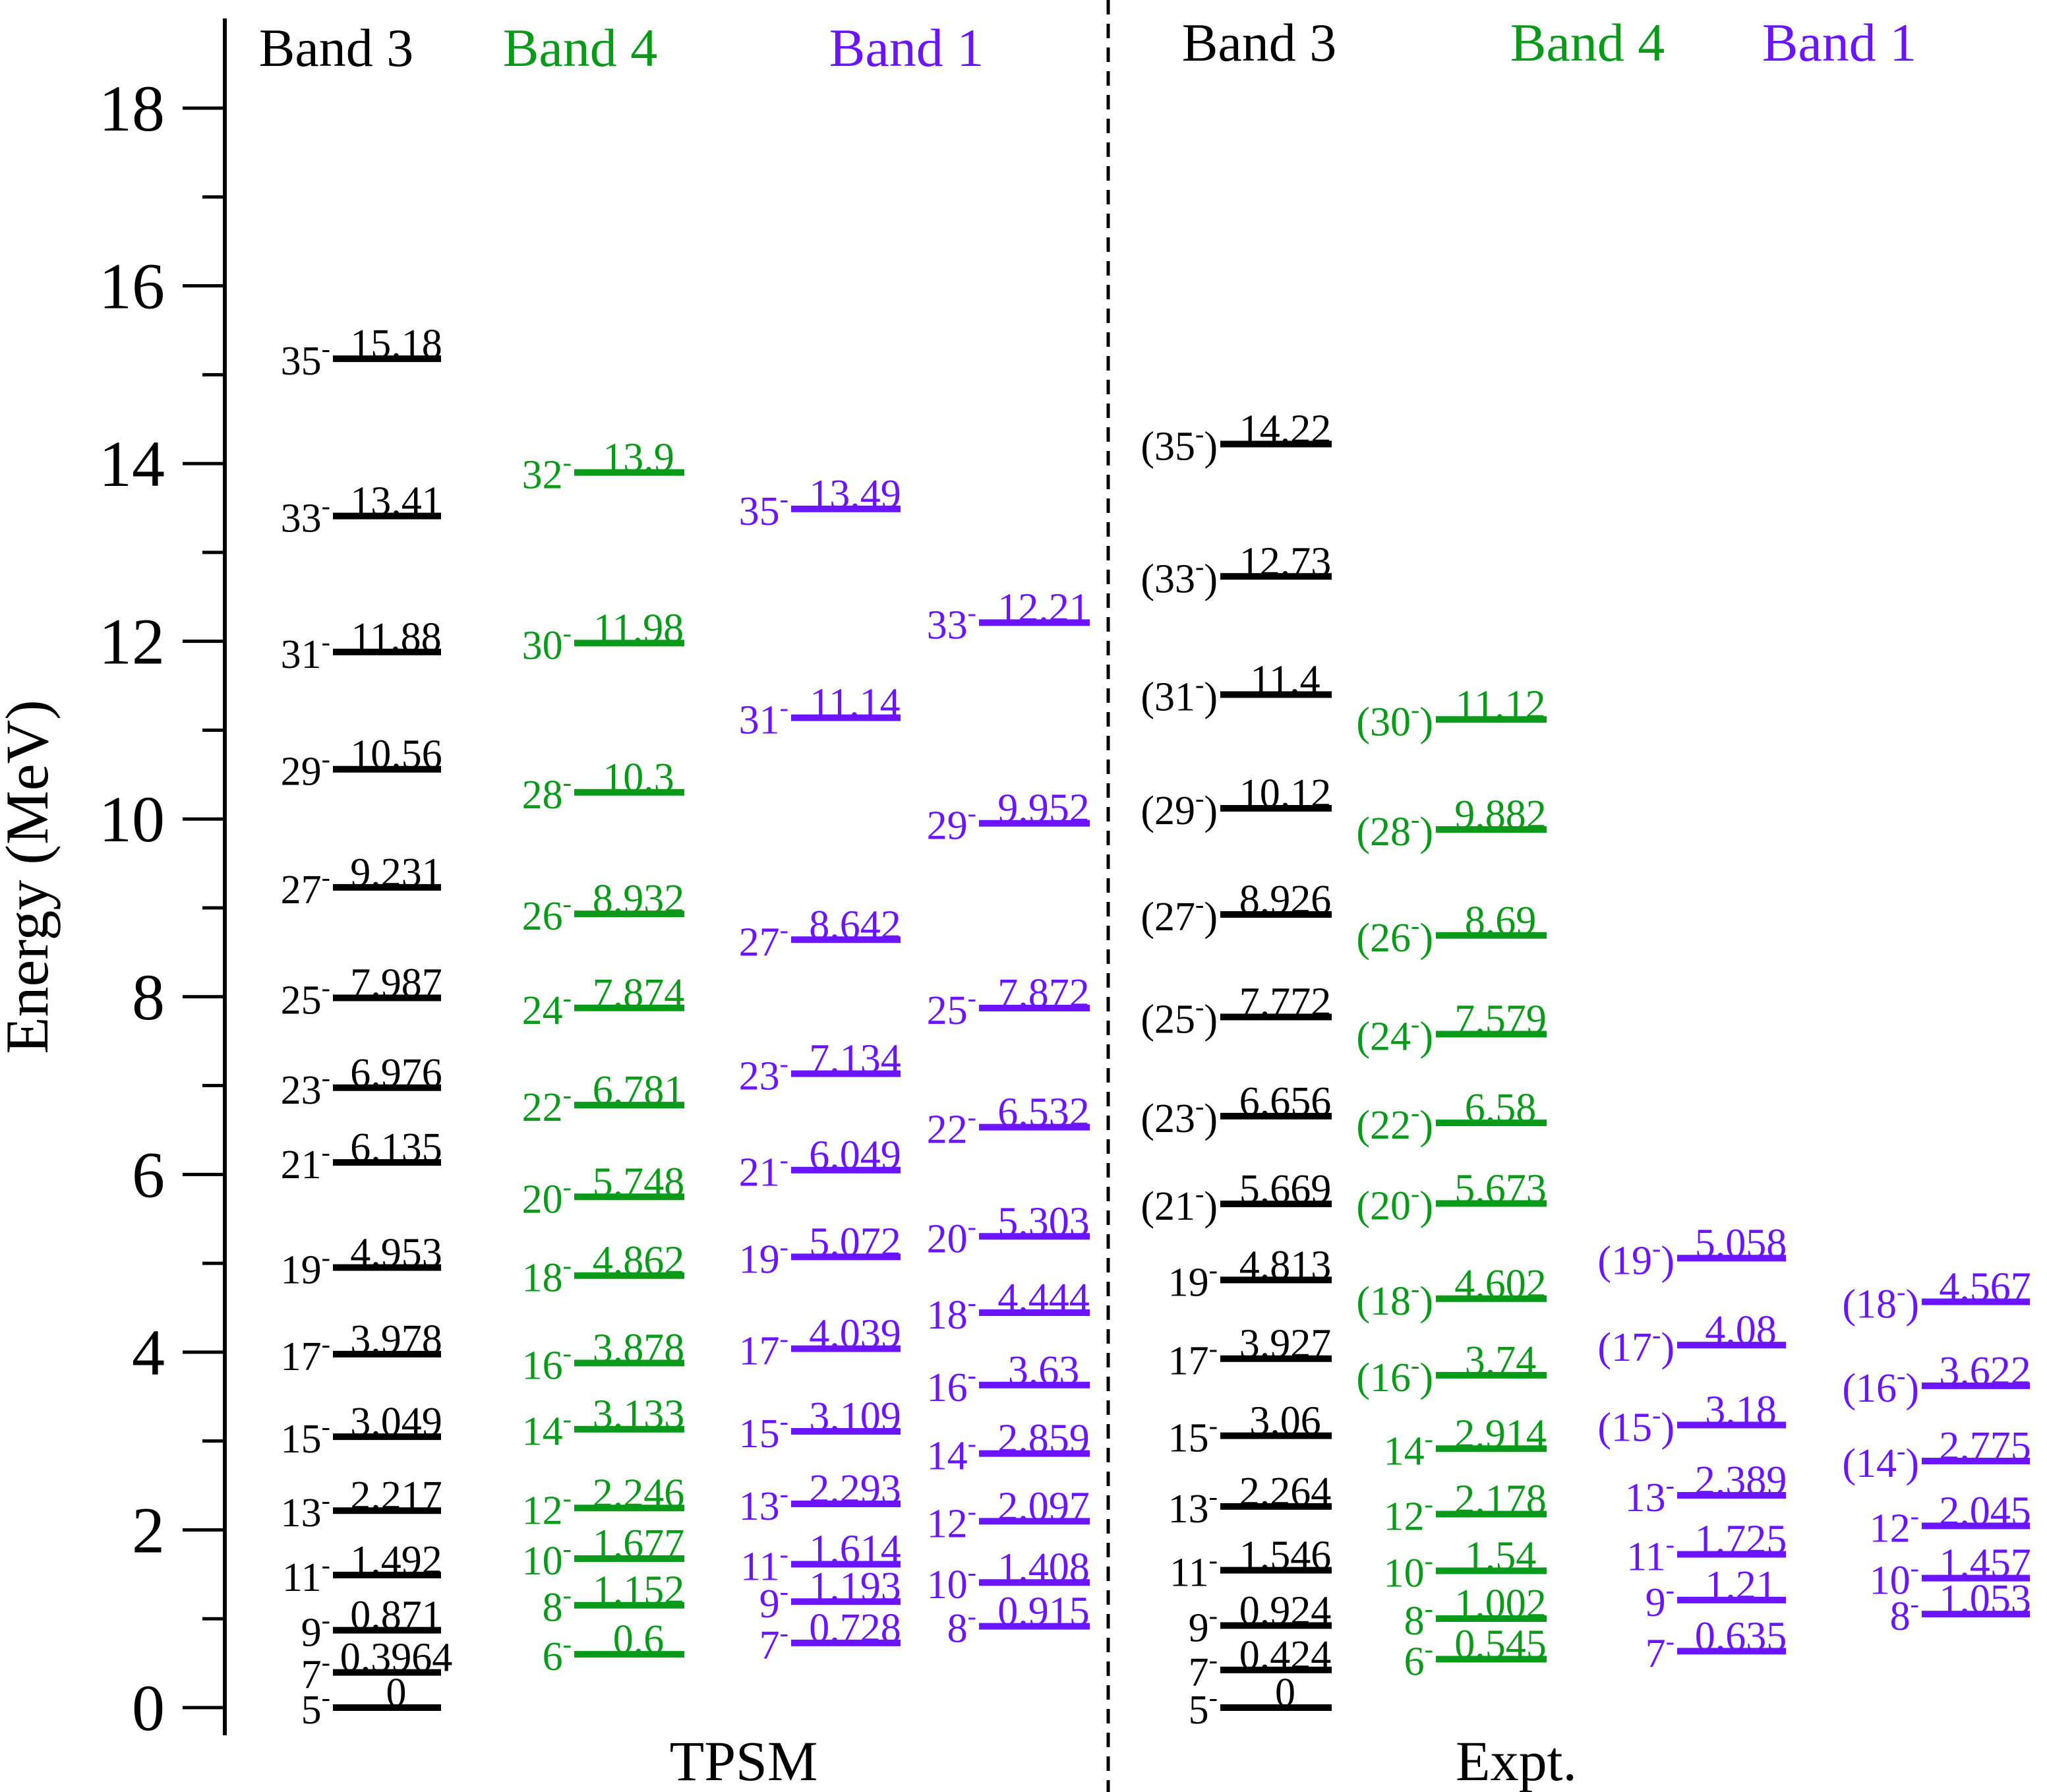 The image size is (2047, 1792). What do you see at coordinates (1250, 1274) in the screenshot?
I see `energy-level: 19- 4.813` at bounding box center [1250, 1274].